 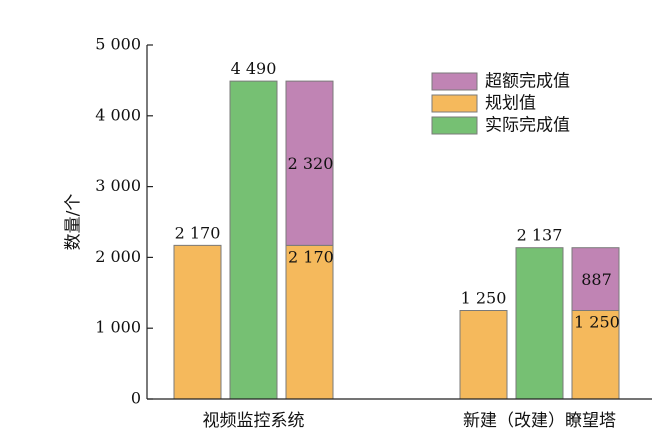 I want to click on bar-stacked-planned, so click(x=309, y=322).